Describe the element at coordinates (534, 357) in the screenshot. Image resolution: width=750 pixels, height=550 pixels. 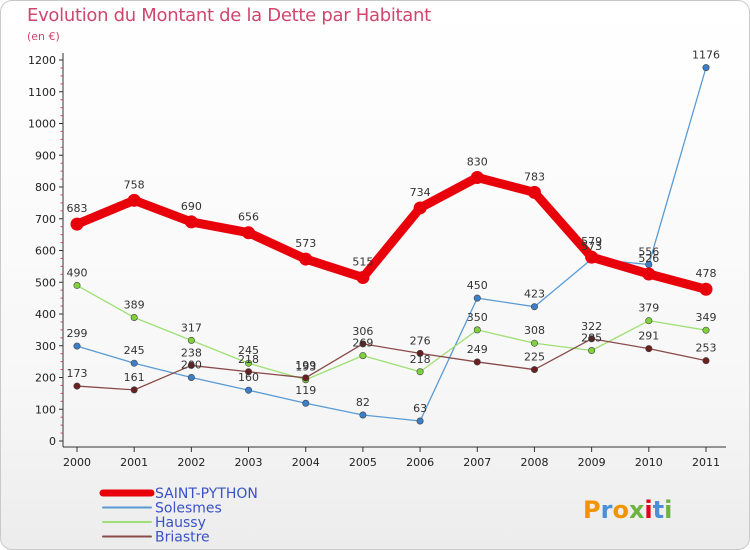
I see `data-label-briastre: 225` at that location.